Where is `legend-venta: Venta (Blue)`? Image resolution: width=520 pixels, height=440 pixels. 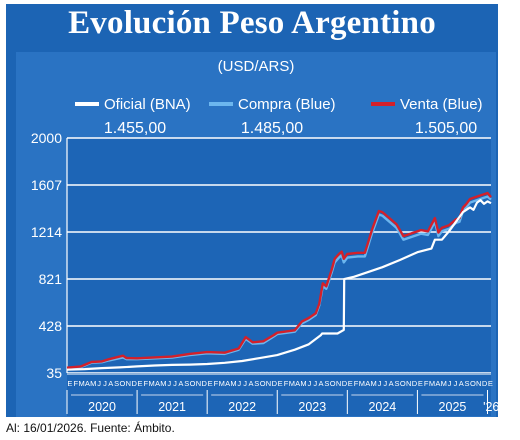
legend-venta: Venta (Blue) is located at coordinates (427, 104).